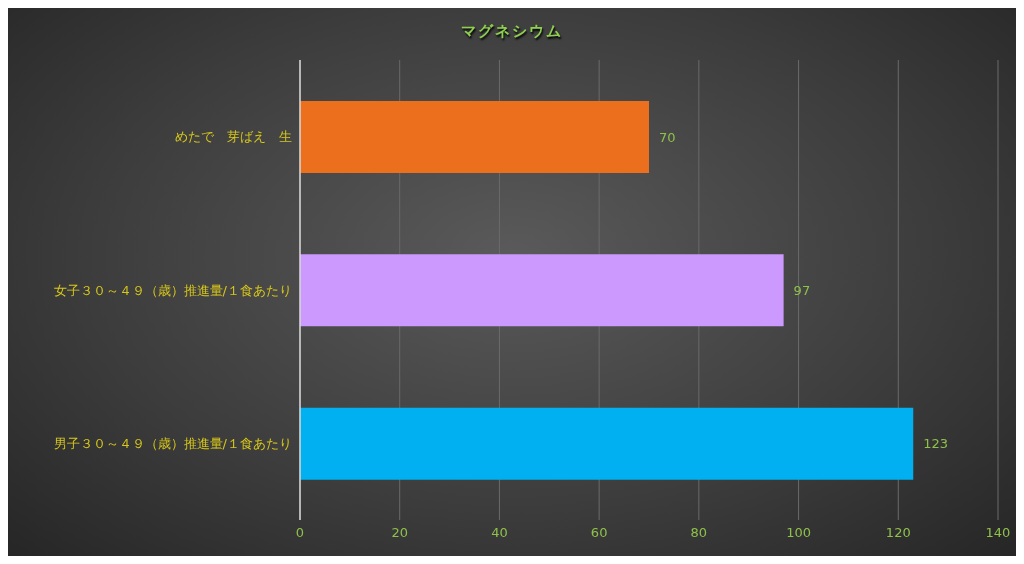 The height and width of the screenshot is (564, 1024). Describe the element at coordinates (667, 137) in the screenshot. I see `data-label: 70` at that location.